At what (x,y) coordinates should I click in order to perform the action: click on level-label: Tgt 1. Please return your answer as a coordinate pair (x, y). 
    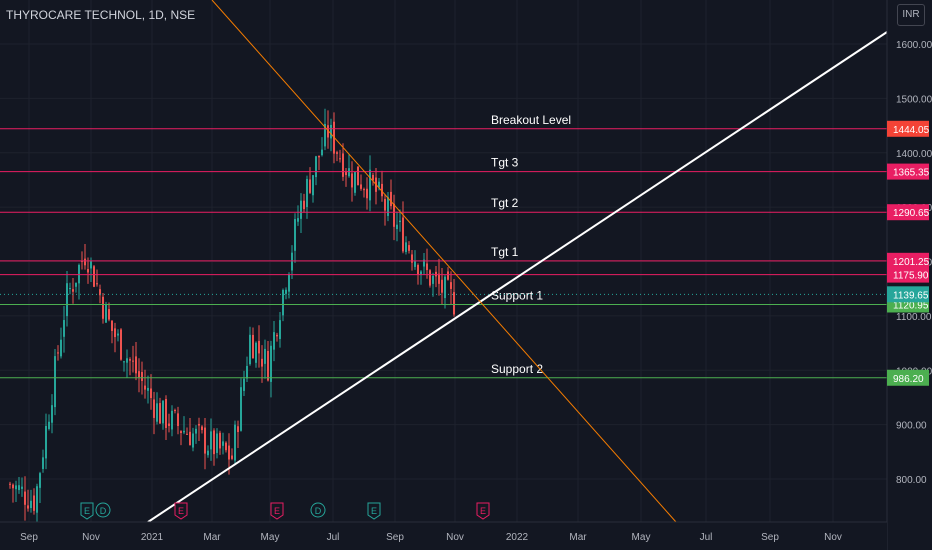
    Looking at the image, I should click on (505, 252).